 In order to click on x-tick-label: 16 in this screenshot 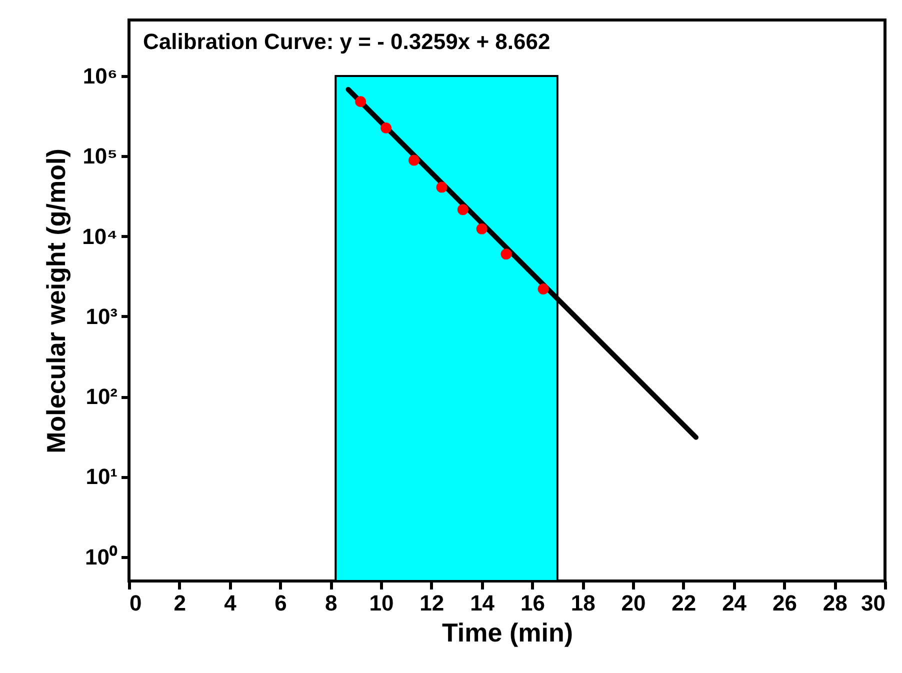, I will do `click(532, 603)`.